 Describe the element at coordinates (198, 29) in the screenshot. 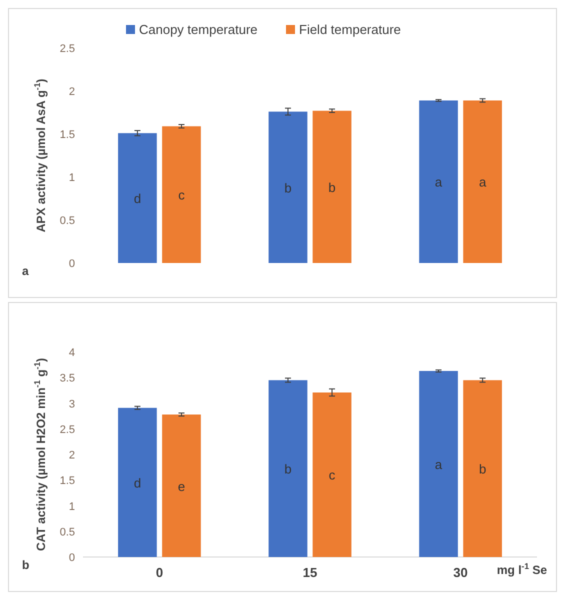

I see `legend-label: Canopy temperature` at that location.